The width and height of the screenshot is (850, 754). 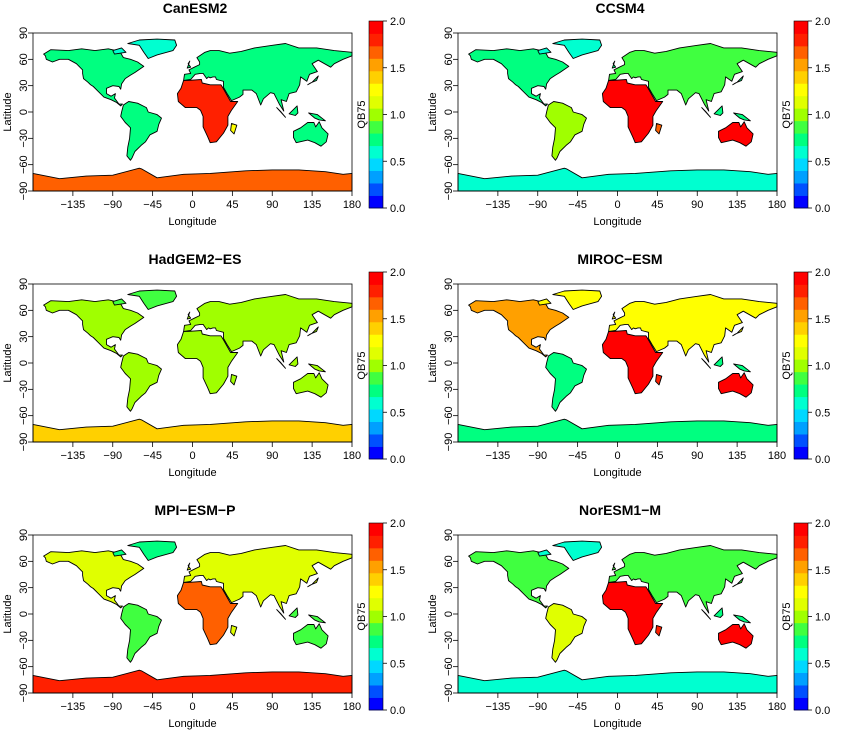 What do you see at coordinates (537, 707) in the screenshot?
I see `x-tick-label: −90` at bounding box center [537, 707].